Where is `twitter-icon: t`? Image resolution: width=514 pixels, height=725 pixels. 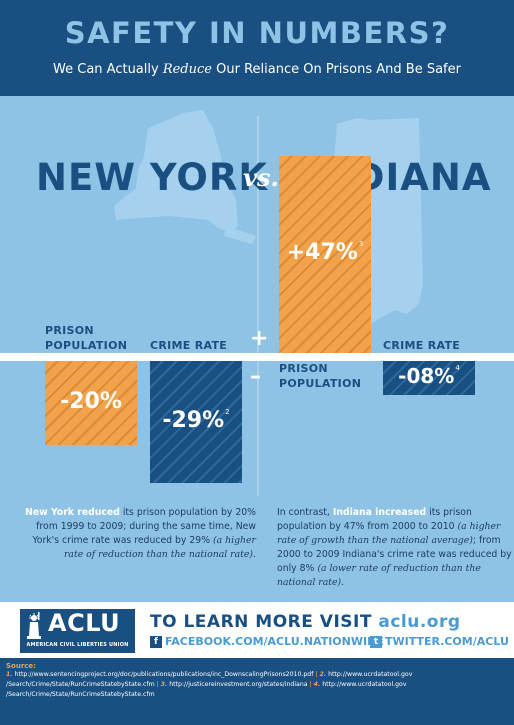 twitter-icon: t is located at coordinates (376, 641).